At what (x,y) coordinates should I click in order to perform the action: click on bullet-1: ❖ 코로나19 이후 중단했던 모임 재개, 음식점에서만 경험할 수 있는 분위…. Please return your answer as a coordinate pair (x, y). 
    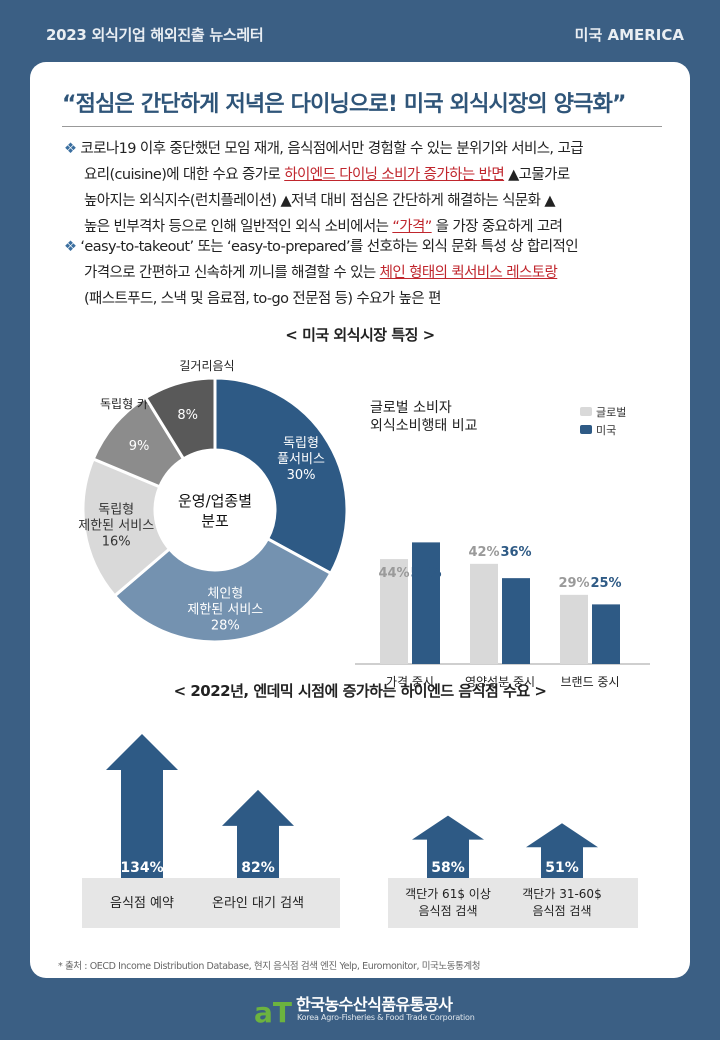
    Looking at the image, I should click on (369, 188).